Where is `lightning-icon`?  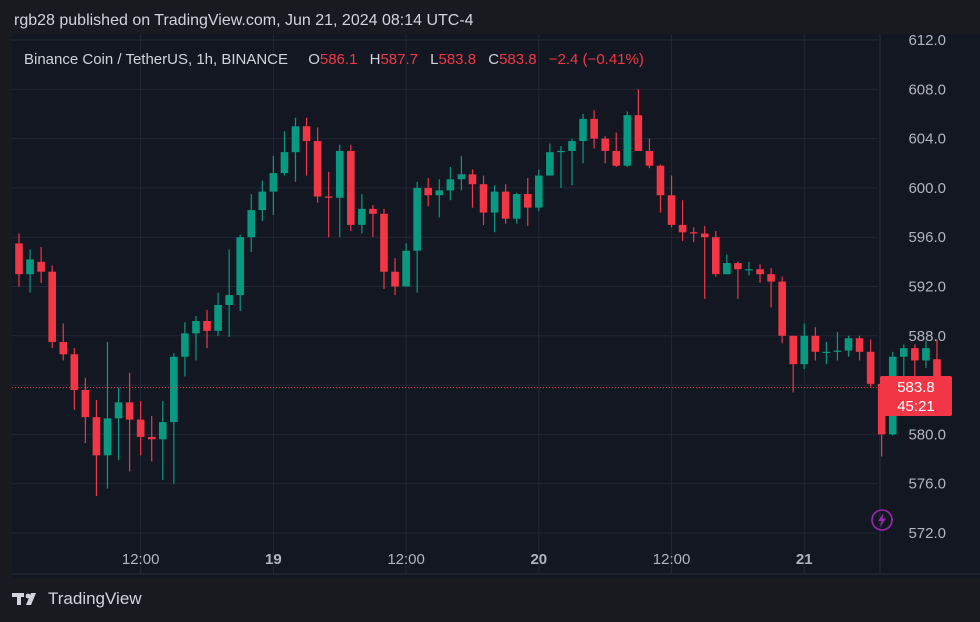
lightning-icon is located at coordinates (882, 520).